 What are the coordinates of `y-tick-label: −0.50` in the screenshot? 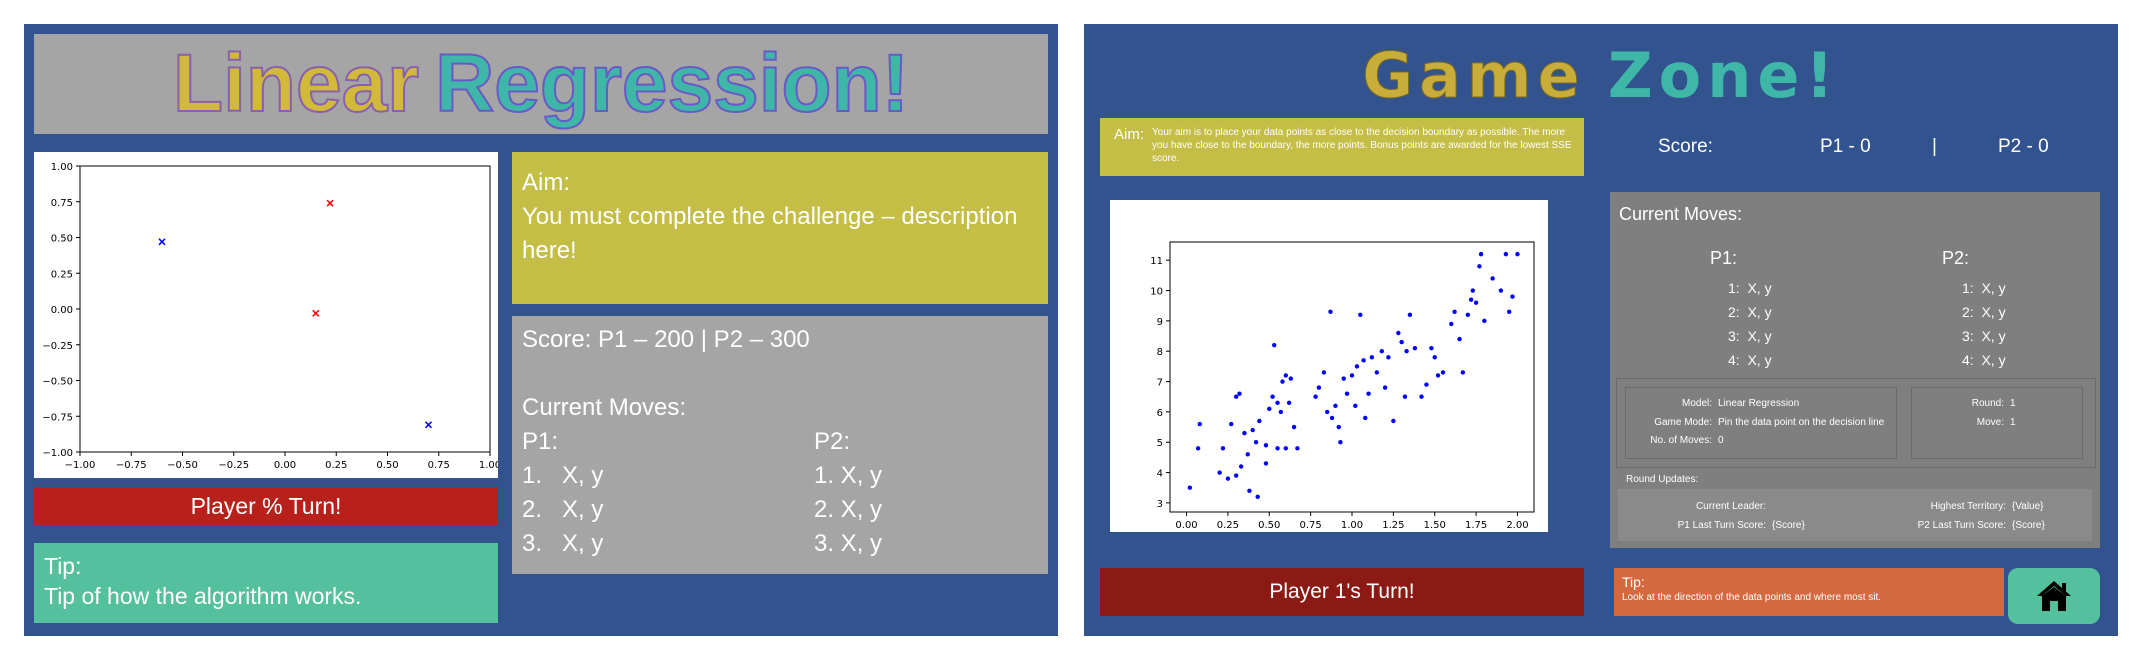 It's located at (57, 382).